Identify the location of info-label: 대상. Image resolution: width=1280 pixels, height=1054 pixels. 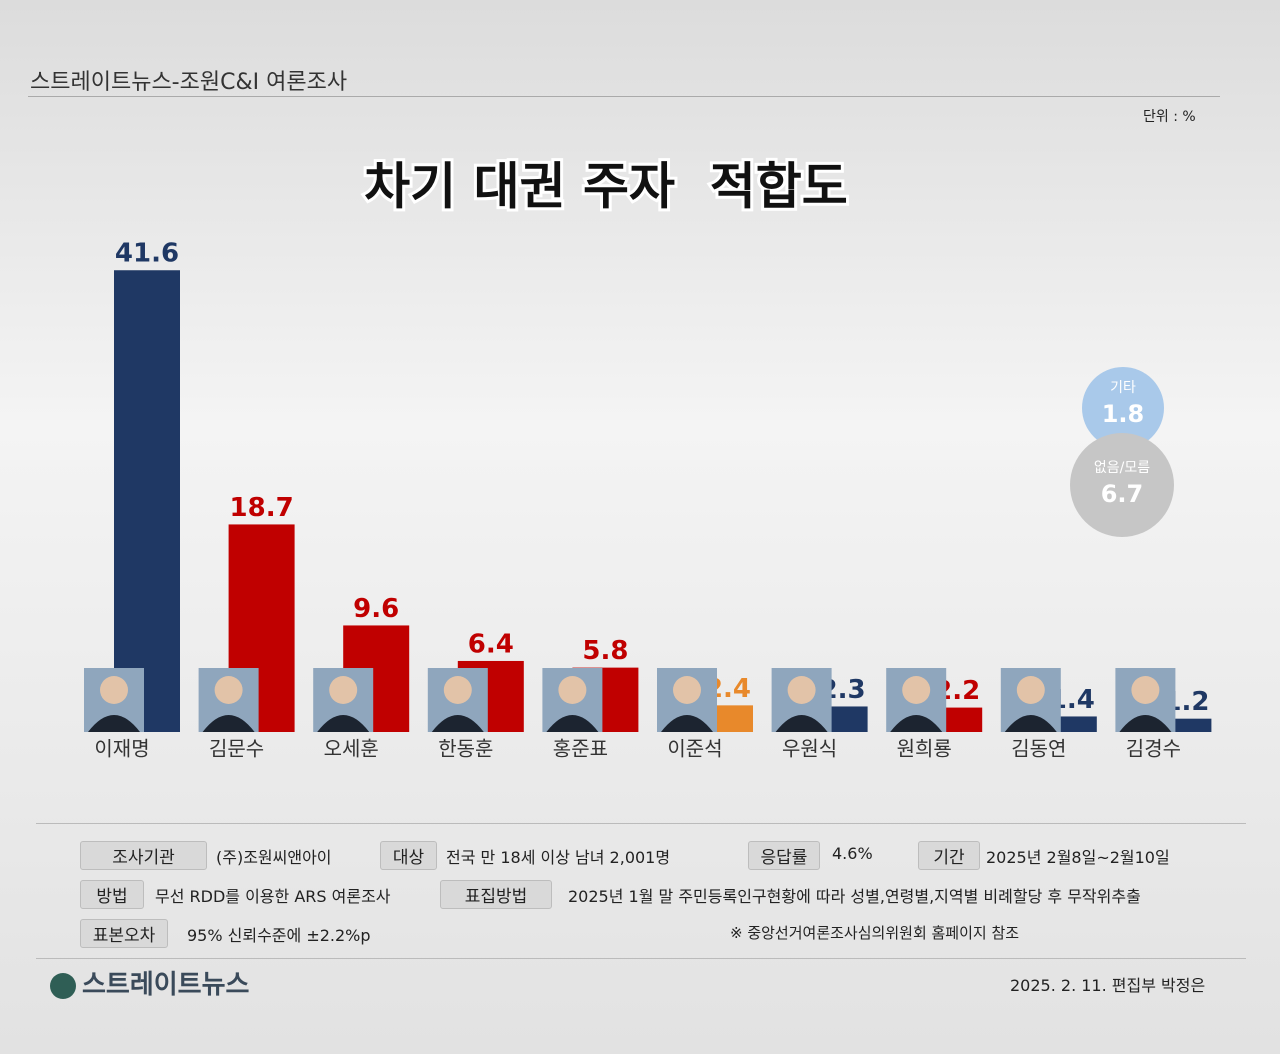
(408, 855).